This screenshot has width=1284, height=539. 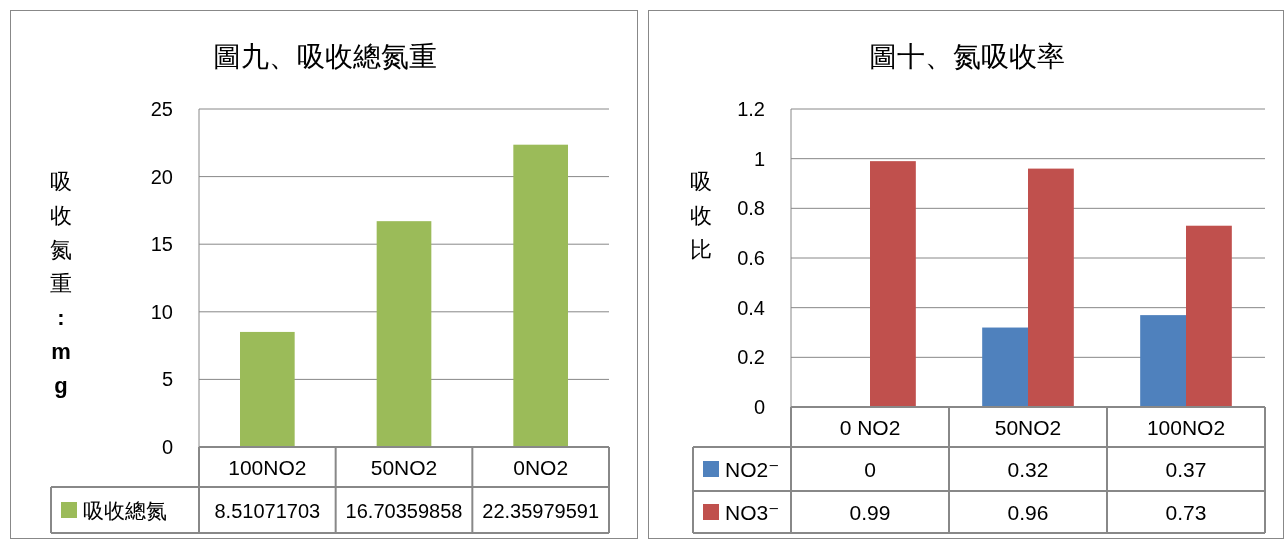 I want to click on y-tick-label: 0.6, so click(x=751, y=258).